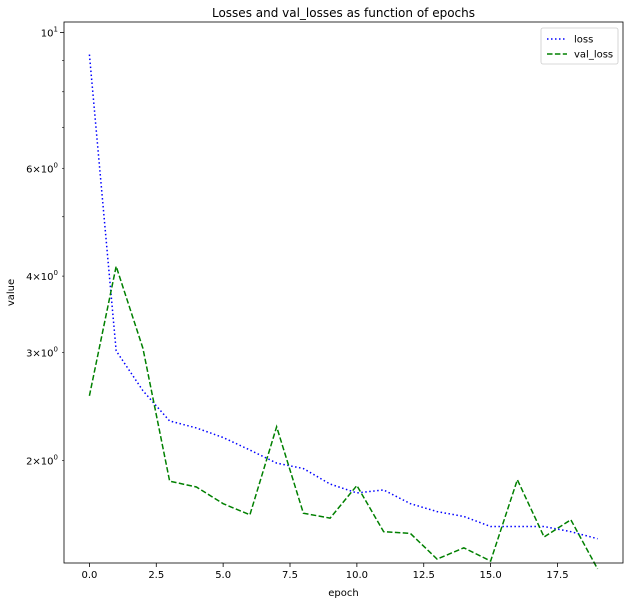  Describe the element at coordinates (223, 575) in the screenshot. I see `x-tick-label: 5.0` at that location.